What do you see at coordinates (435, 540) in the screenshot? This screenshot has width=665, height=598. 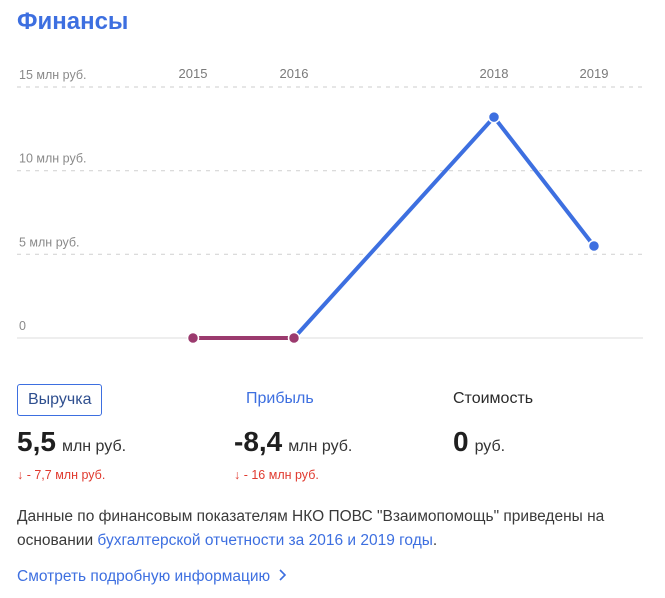 I see `note-end: .` at bounding box center [435, 540].